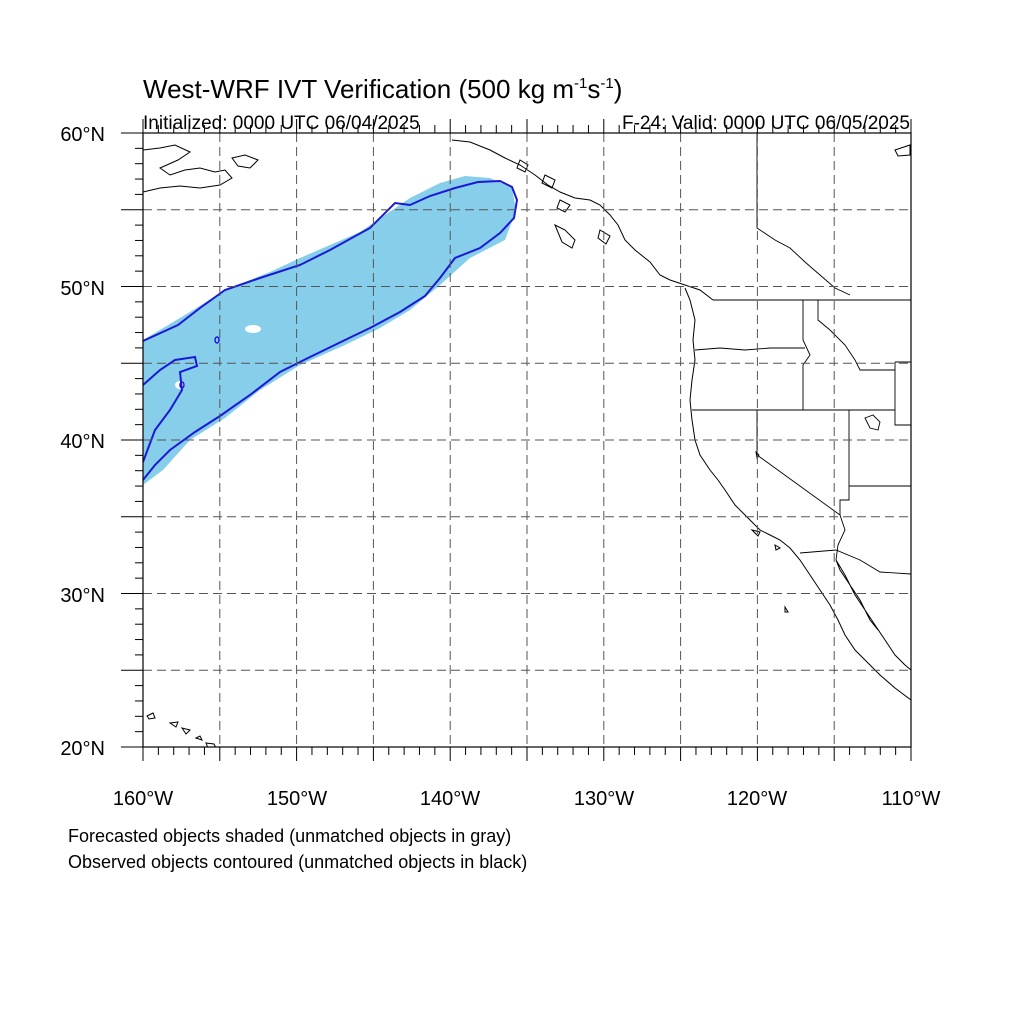 The height and width of the screenshot is (1024, 1024). Describe the element at coordinates (856, 335) in the screenshot. I see `border-id-mt` at that location.